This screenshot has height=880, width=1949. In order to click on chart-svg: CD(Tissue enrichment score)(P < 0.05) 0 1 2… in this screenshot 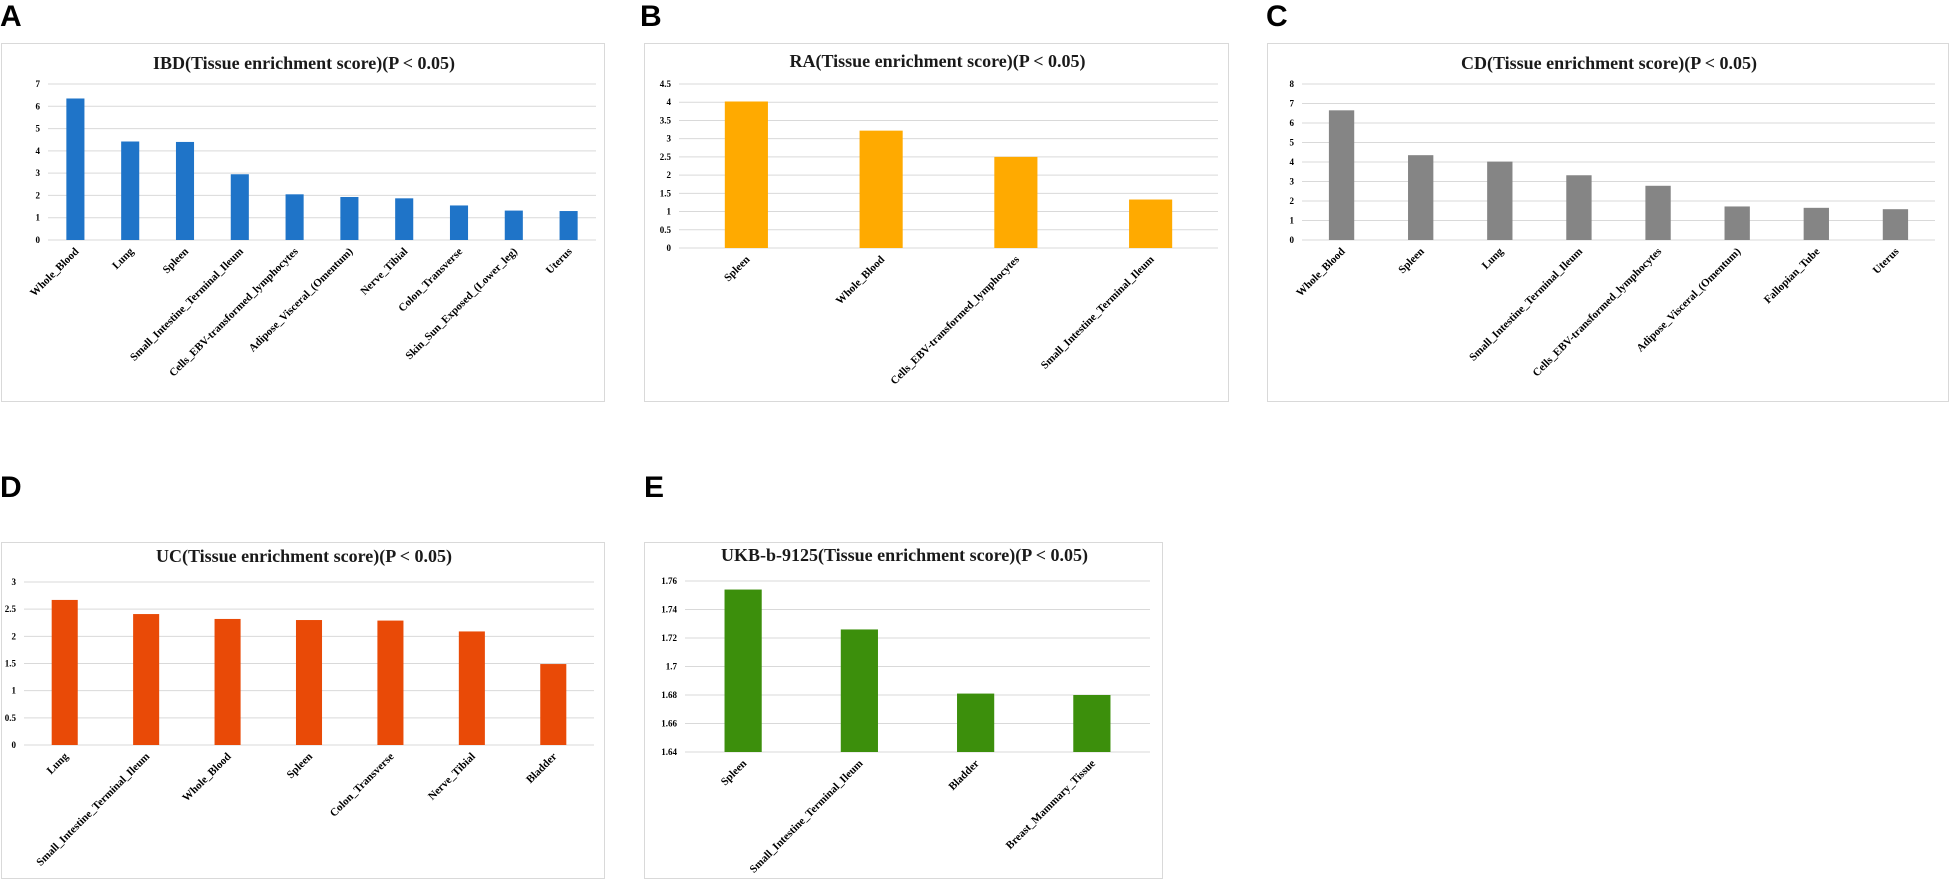, I will do `click(1612, 216)`.